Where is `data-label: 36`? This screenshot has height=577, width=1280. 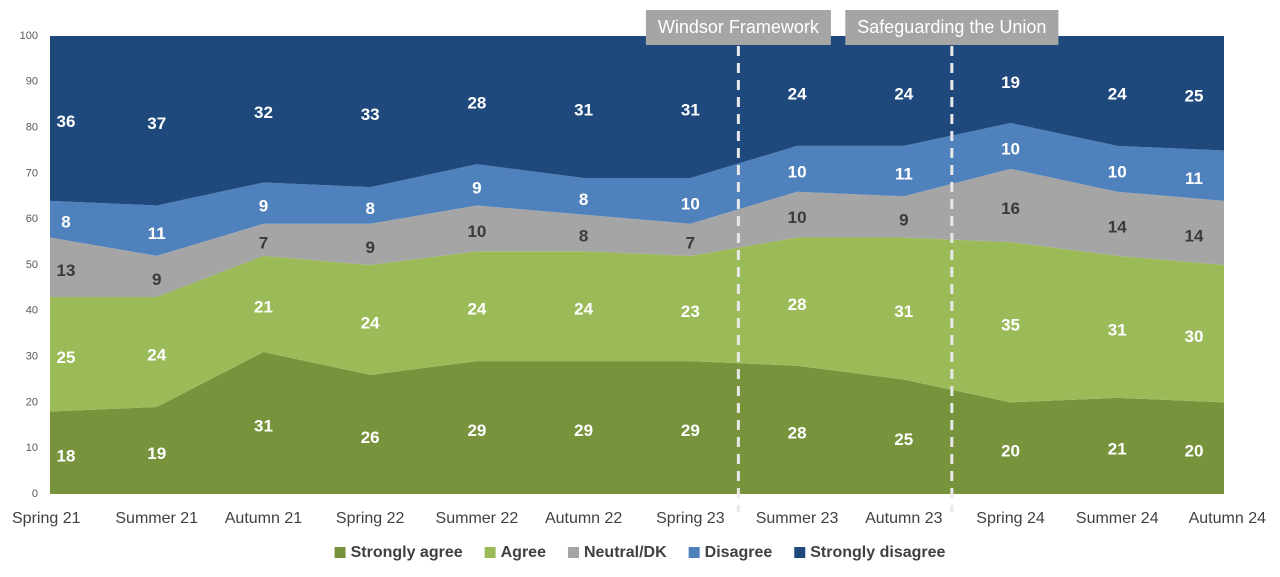 data-label: 36 is located at coordinates (66, 121).